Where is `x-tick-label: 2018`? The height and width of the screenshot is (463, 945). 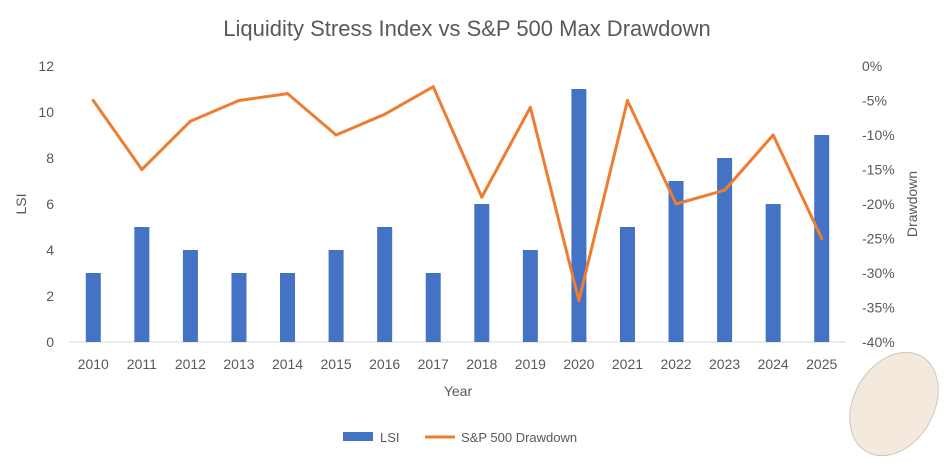
x-tick-label: 2018 is located at coordinates (481, 364).